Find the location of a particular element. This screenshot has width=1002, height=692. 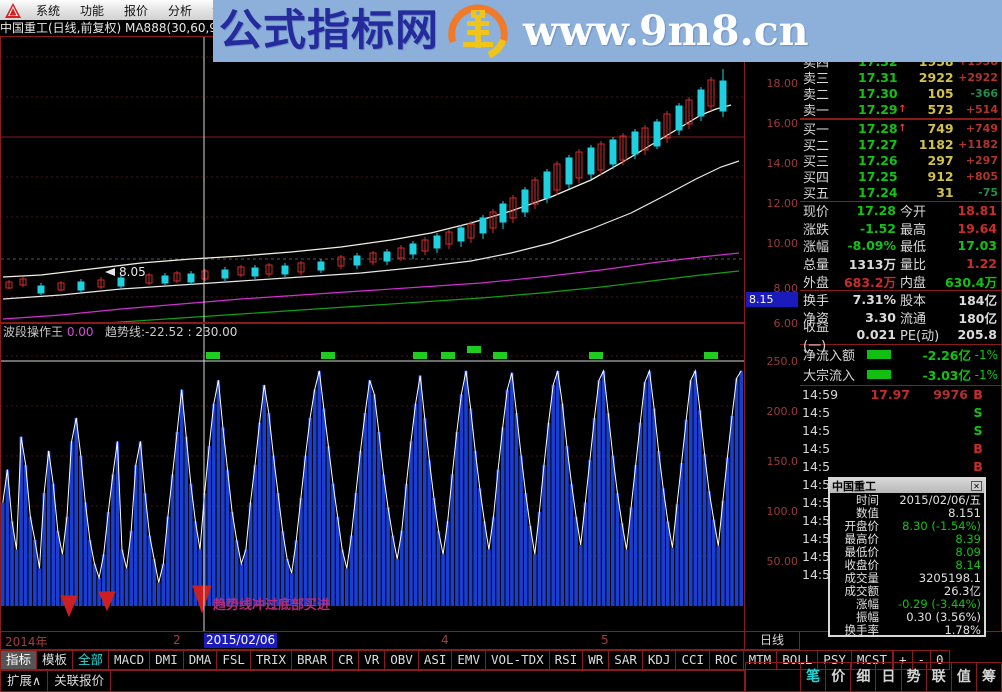

secondary-tab-1: 关联报价 is located at coordinates (80, 681).